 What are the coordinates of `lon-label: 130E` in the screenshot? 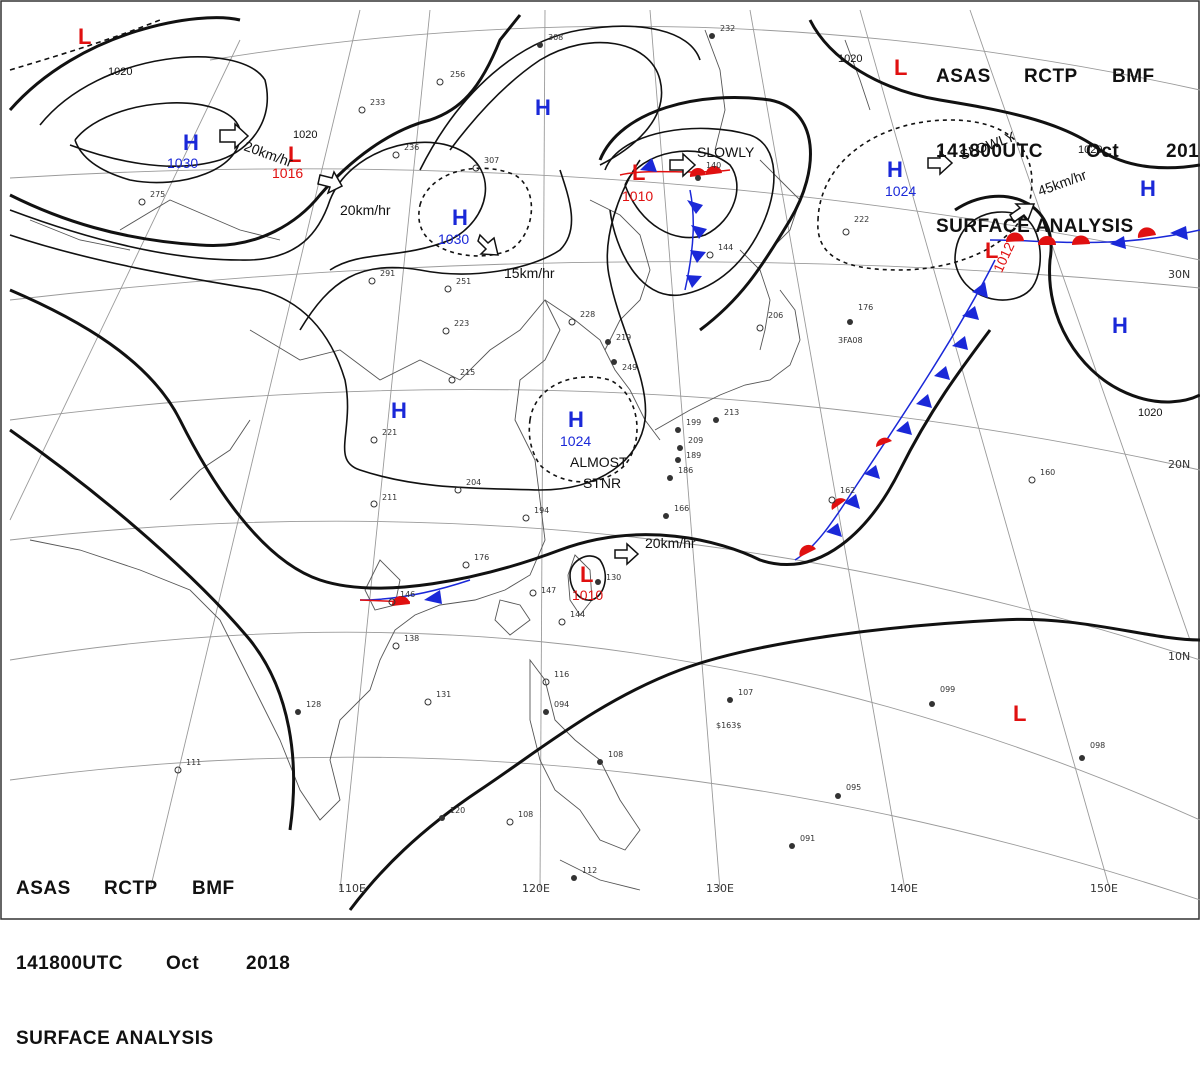 It's located at (720, 888).